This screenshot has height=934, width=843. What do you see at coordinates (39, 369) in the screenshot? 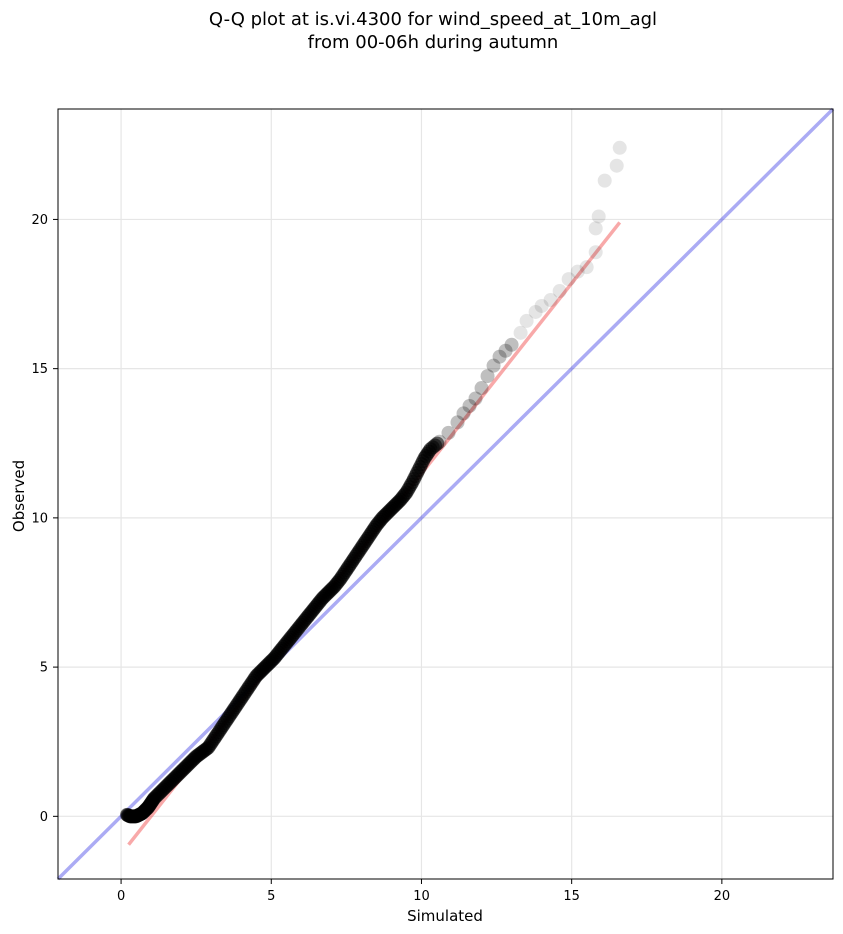
I see `y-tick-label: 15` at bounding box center [39, 369].